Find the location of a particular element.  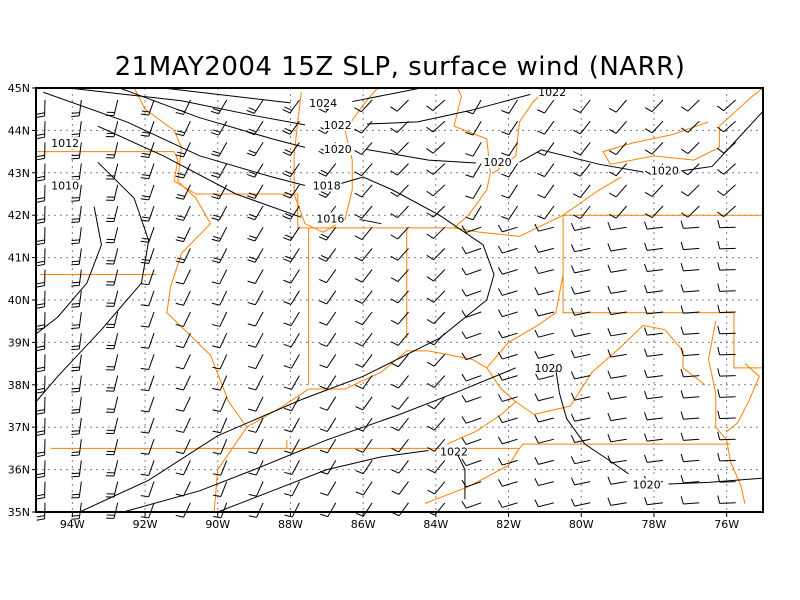

contour-label-bg is located at coordinates (454, 451).